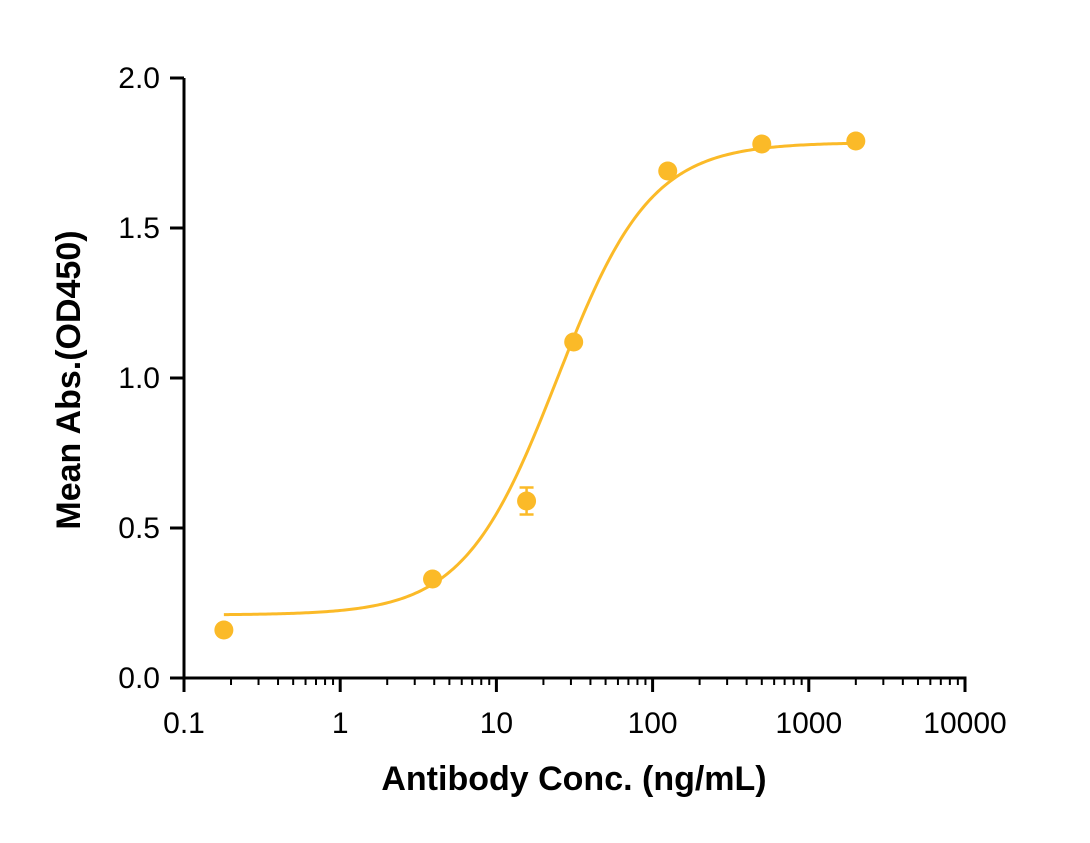 The image size is (1090, 843). I want to click on y-tick-label: 2.0, so click(139, 78).